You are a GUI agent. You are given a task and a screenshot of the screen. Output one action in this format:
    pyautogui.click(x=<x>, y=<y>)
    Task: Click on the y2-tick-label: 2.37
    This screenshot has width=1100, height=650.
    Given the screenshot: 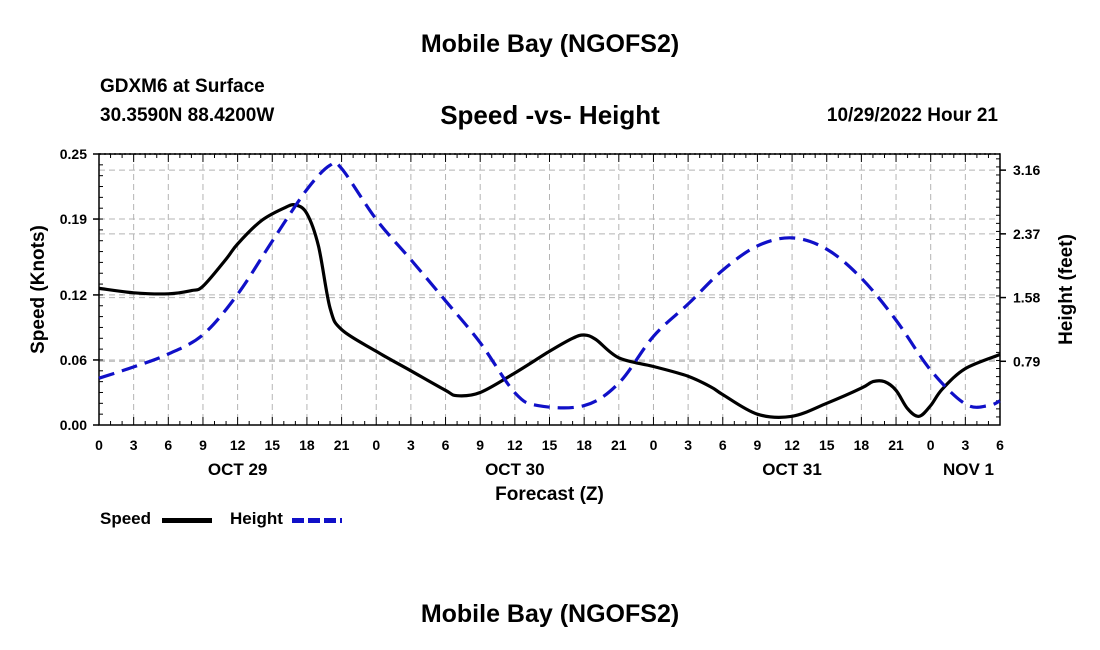 What is the action you would take?
    pyautogui.click(x=1026, y=234)
    